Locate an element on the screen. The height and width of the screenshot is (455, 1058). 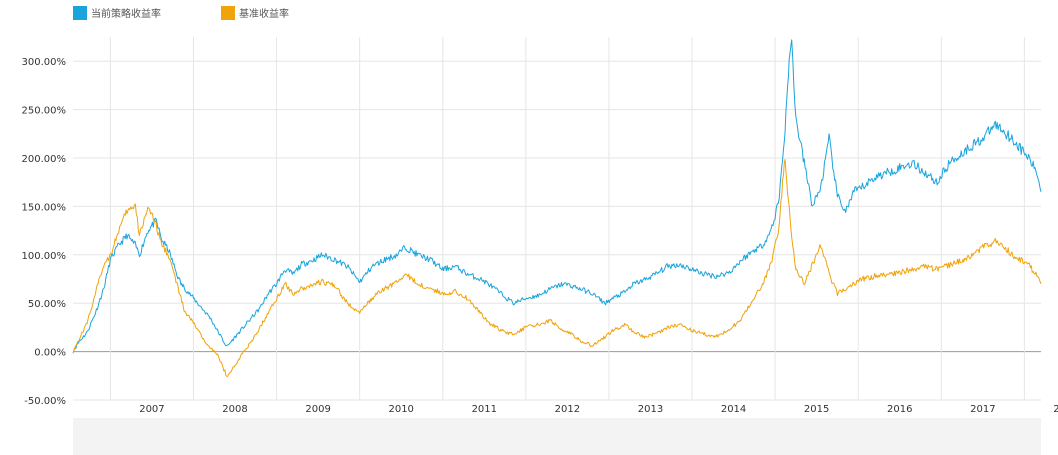
x-tick-label: 2010 is located at coordinates (400, 409).